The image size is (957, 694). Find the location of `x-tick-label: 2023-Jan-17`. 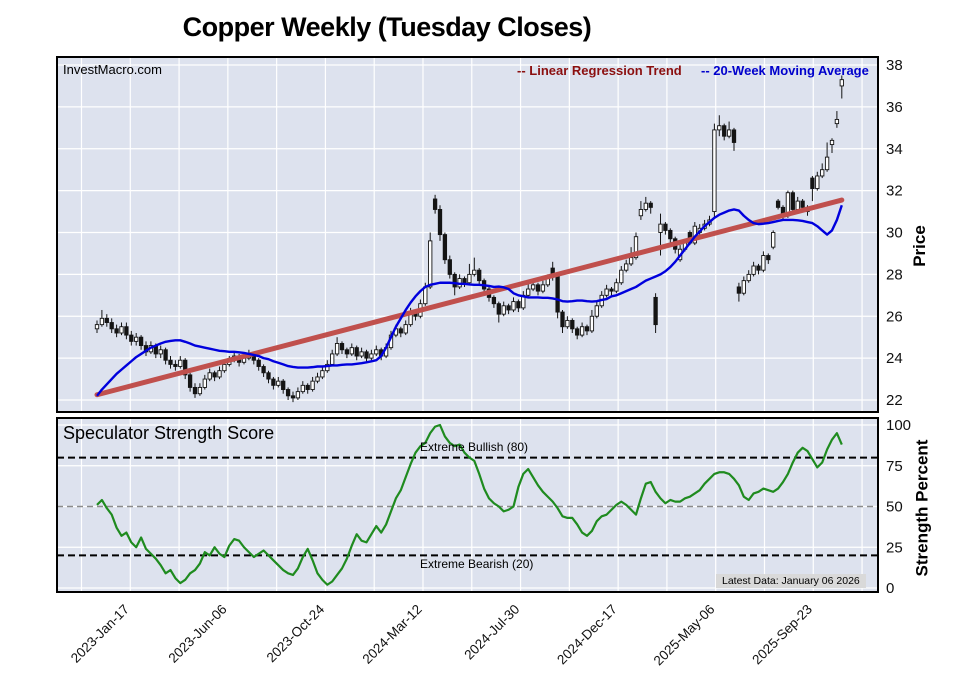

x-tick-label: 2023-Jan-17 is located at coordinates (100, 634).